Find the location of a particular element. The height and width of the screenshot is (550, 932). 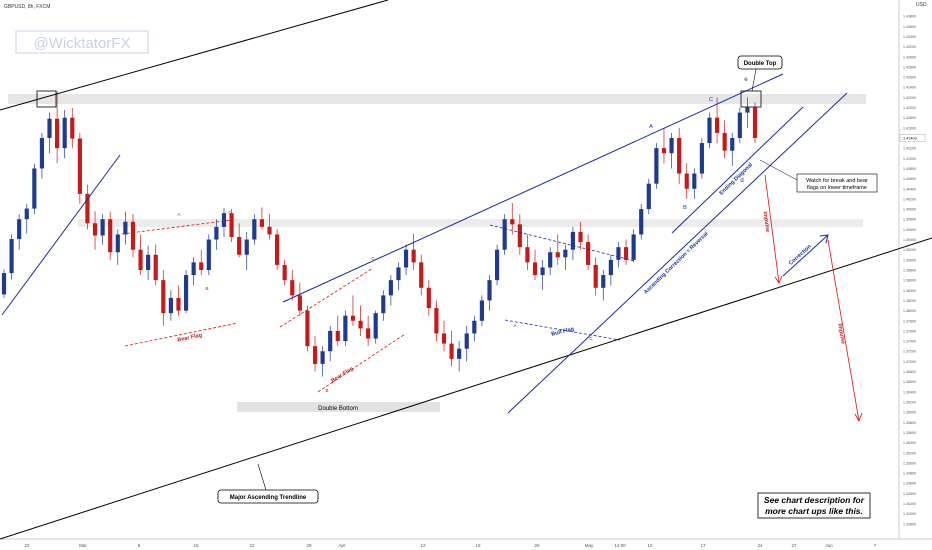

time-tick-label: 10 is located at coordinates (650, 545).